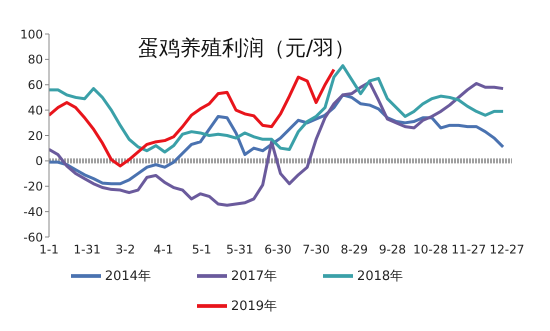 The height and width of the screenshot is (331, 550). Describe the element at coordinates (35, 110) in the screenshot. I see `y-tick-label: 40` at that location.